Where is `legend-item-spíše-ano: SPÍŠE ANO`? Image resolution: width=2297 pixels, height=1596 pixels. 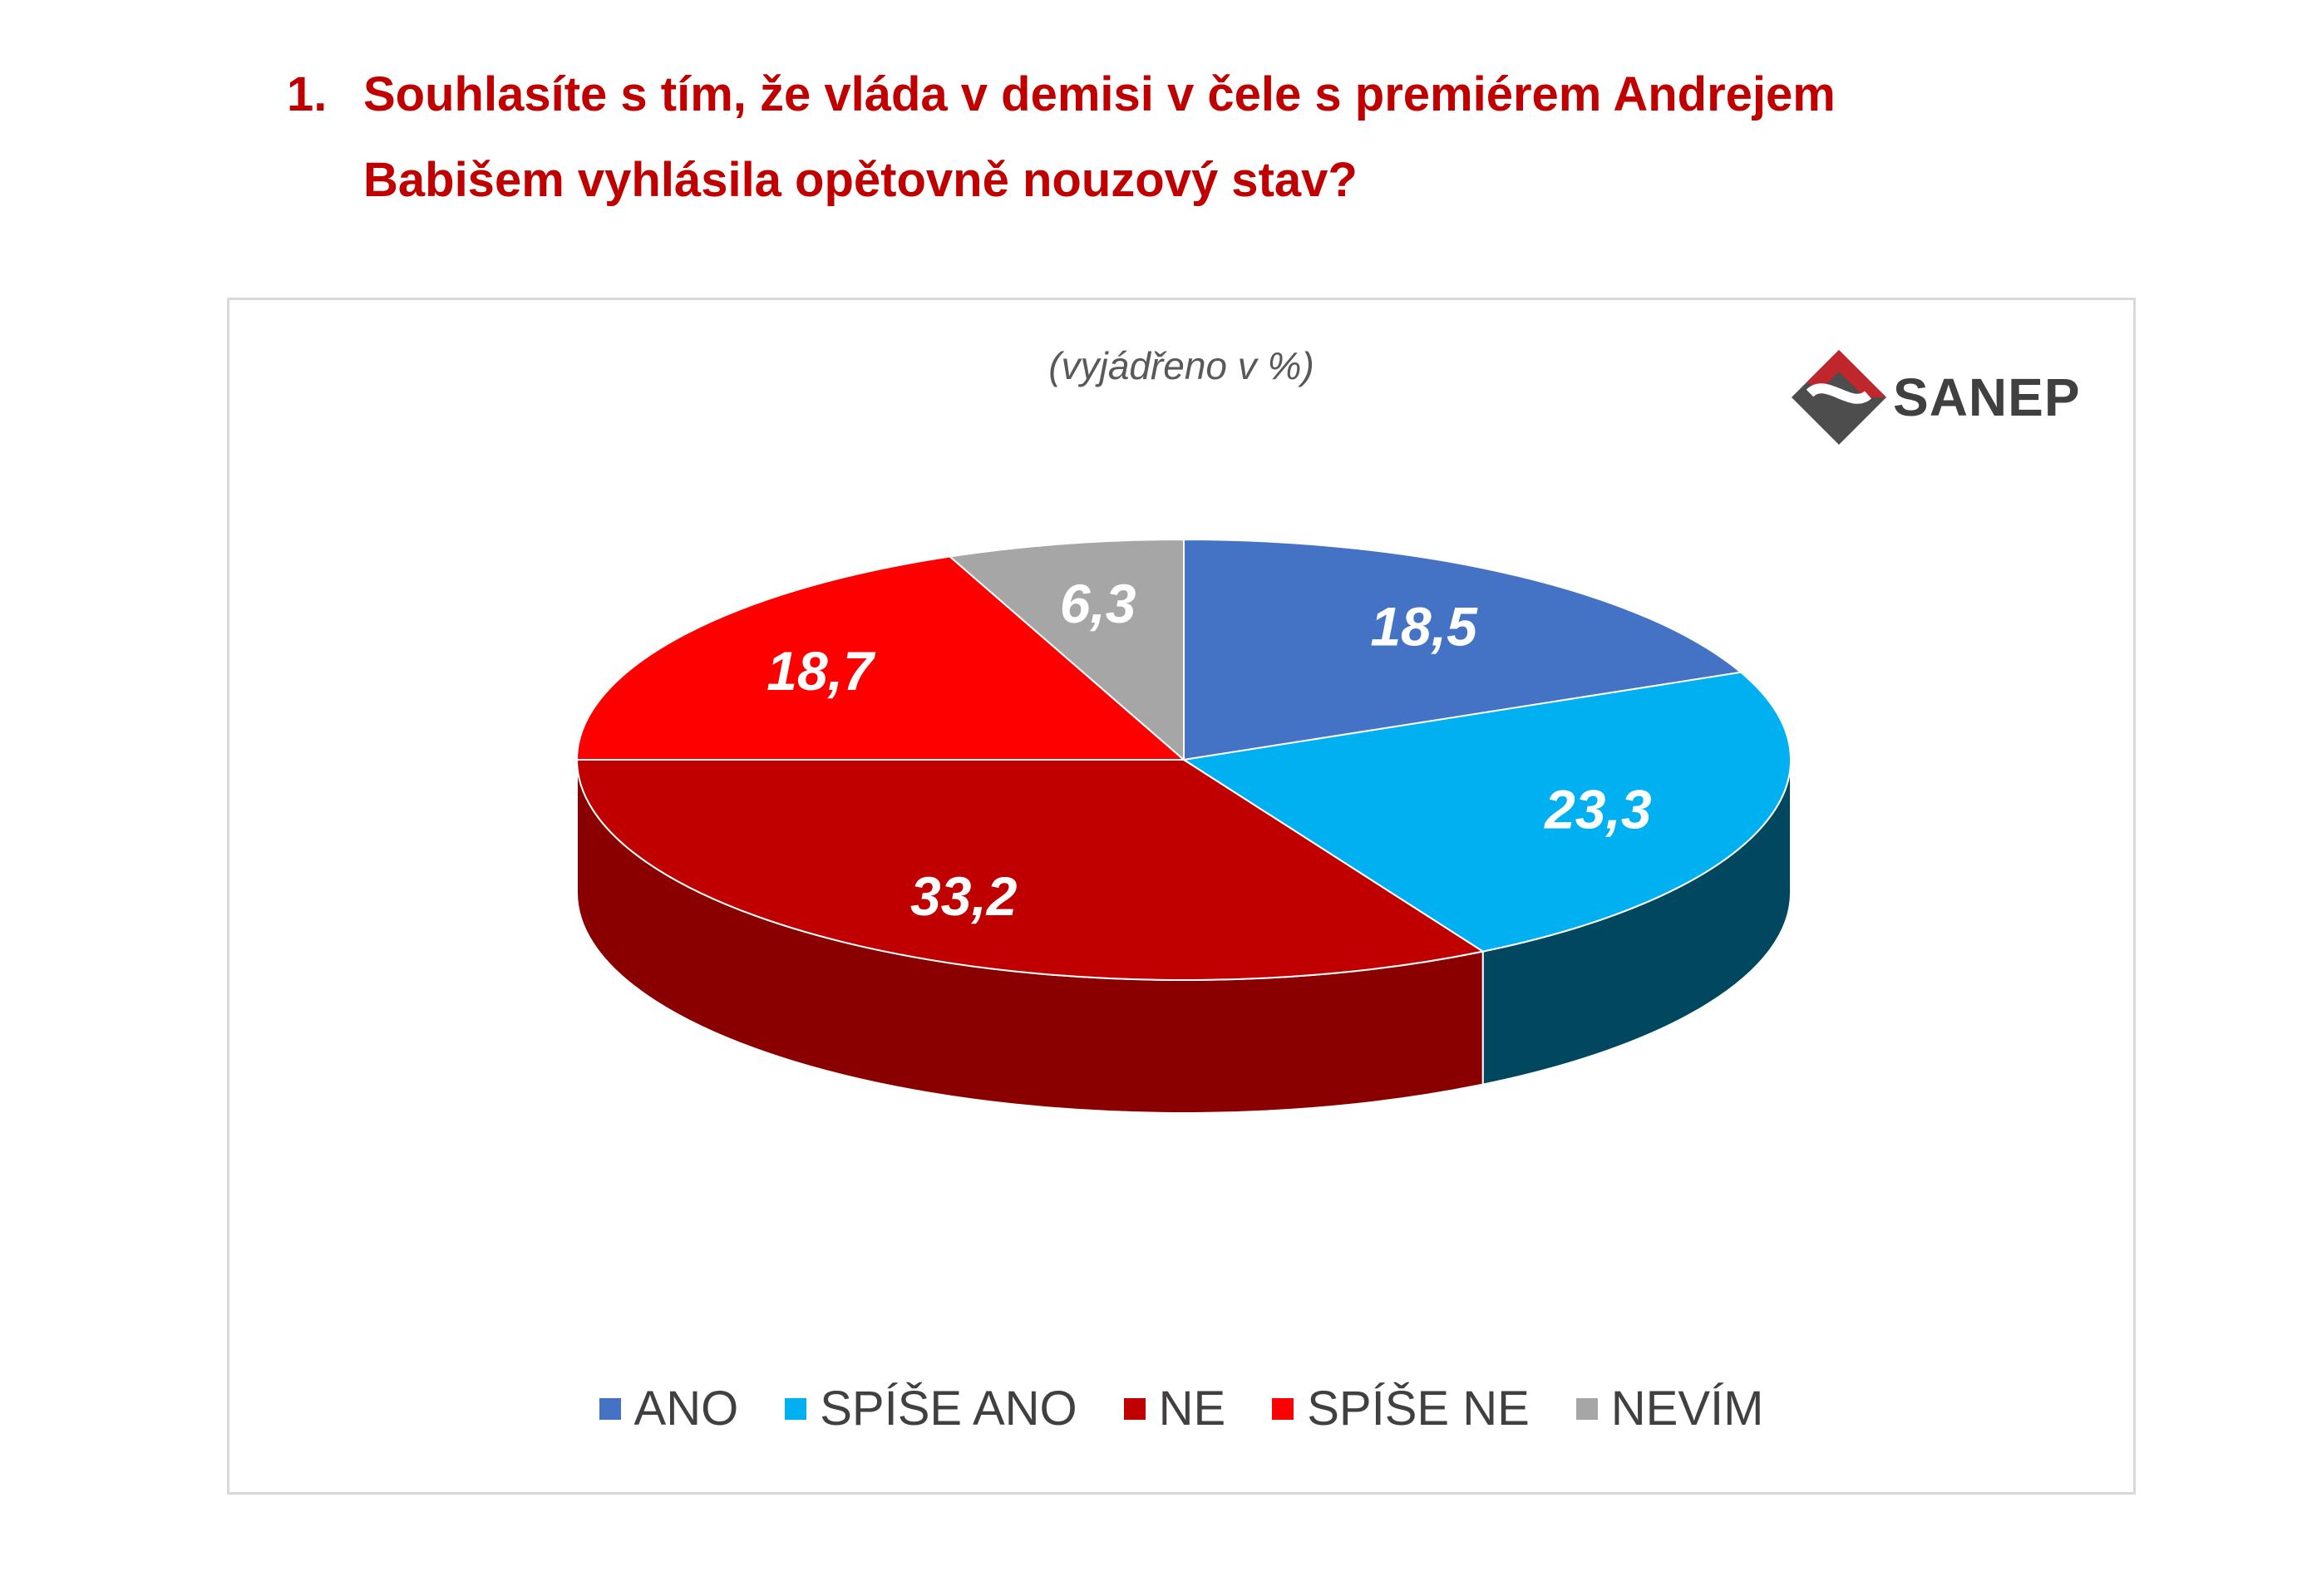
legend-item-spíše-ano: SPÍŠE ANO is located at coordinates (931, 1408).